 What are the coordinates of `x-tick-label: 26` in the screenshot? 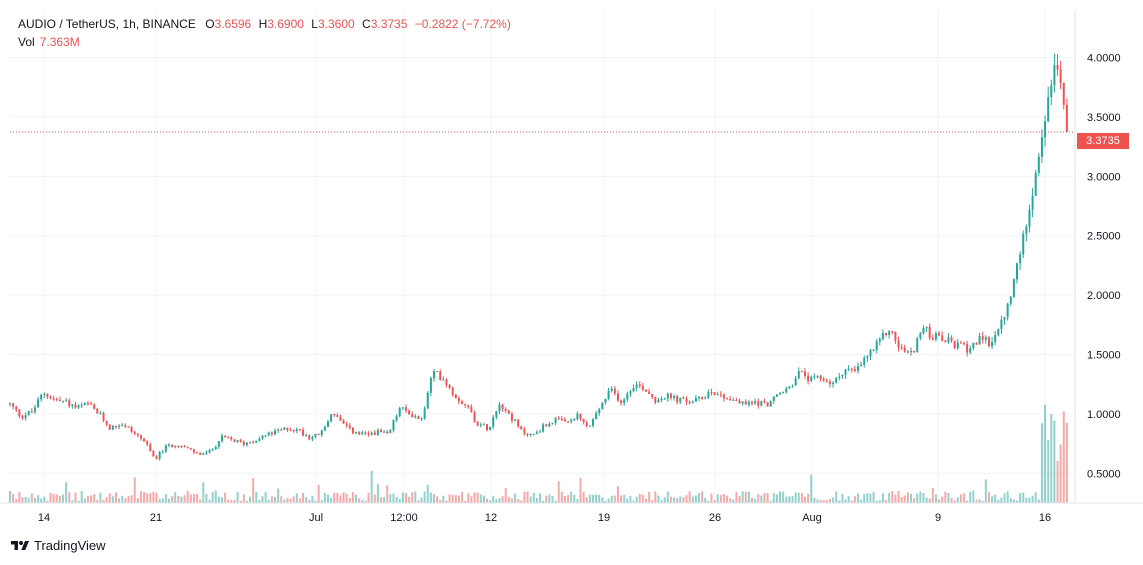 It's located at (715, 518).